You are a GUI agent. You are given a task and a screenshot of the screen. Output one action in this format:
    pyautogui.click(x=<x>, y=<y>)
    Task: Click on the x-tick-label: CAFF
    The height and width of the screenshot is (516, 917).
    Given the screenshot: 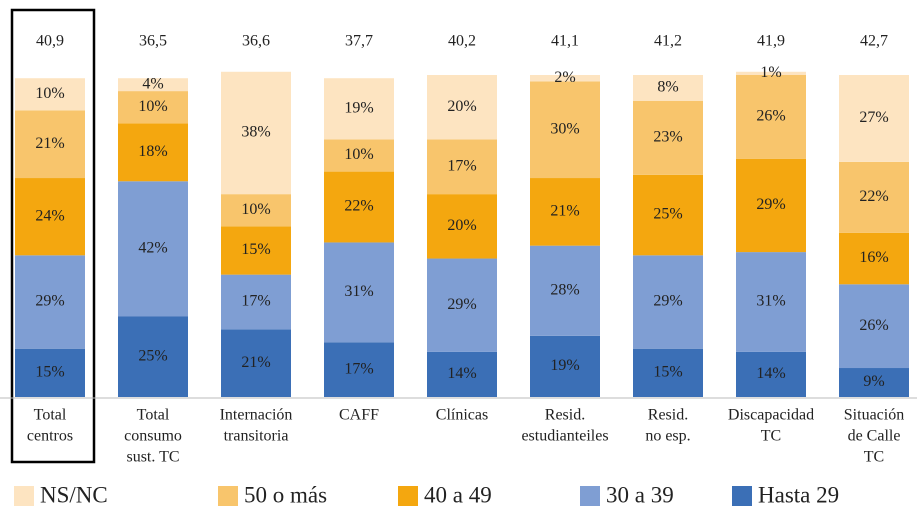 What is the action you would take?
    pyautogui.click(x=359, y=415)
    